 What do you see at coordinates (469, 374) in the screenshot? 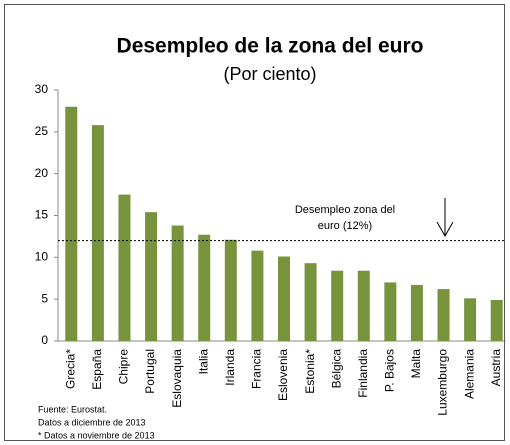
I see `x-tick-label: Alemania` at bounding box center [469, 374].